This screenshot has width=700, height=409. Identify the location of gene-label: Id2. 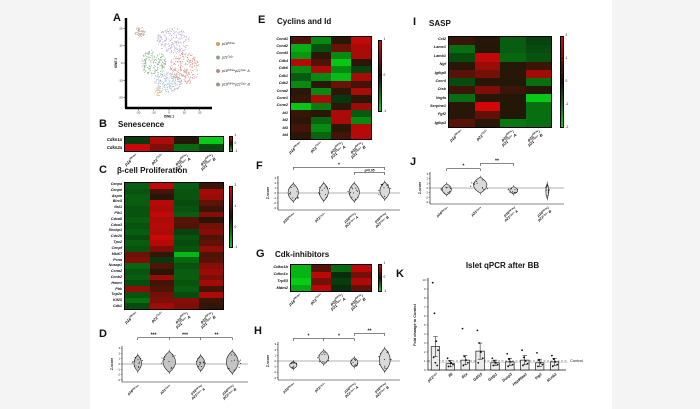
(285, 120).